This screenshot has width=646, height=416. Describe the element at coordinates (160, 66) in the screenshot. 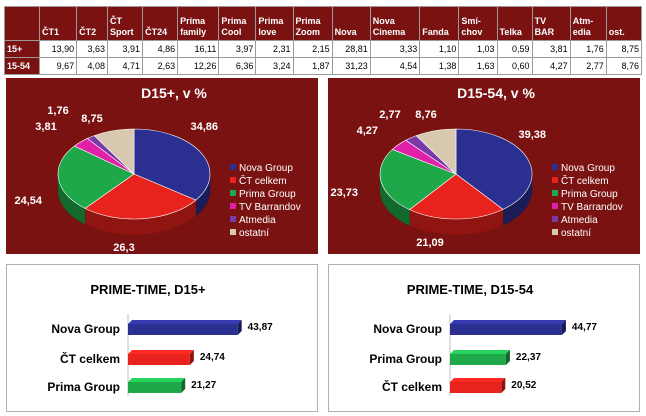

I see `table-cell: 2,63` at that location.